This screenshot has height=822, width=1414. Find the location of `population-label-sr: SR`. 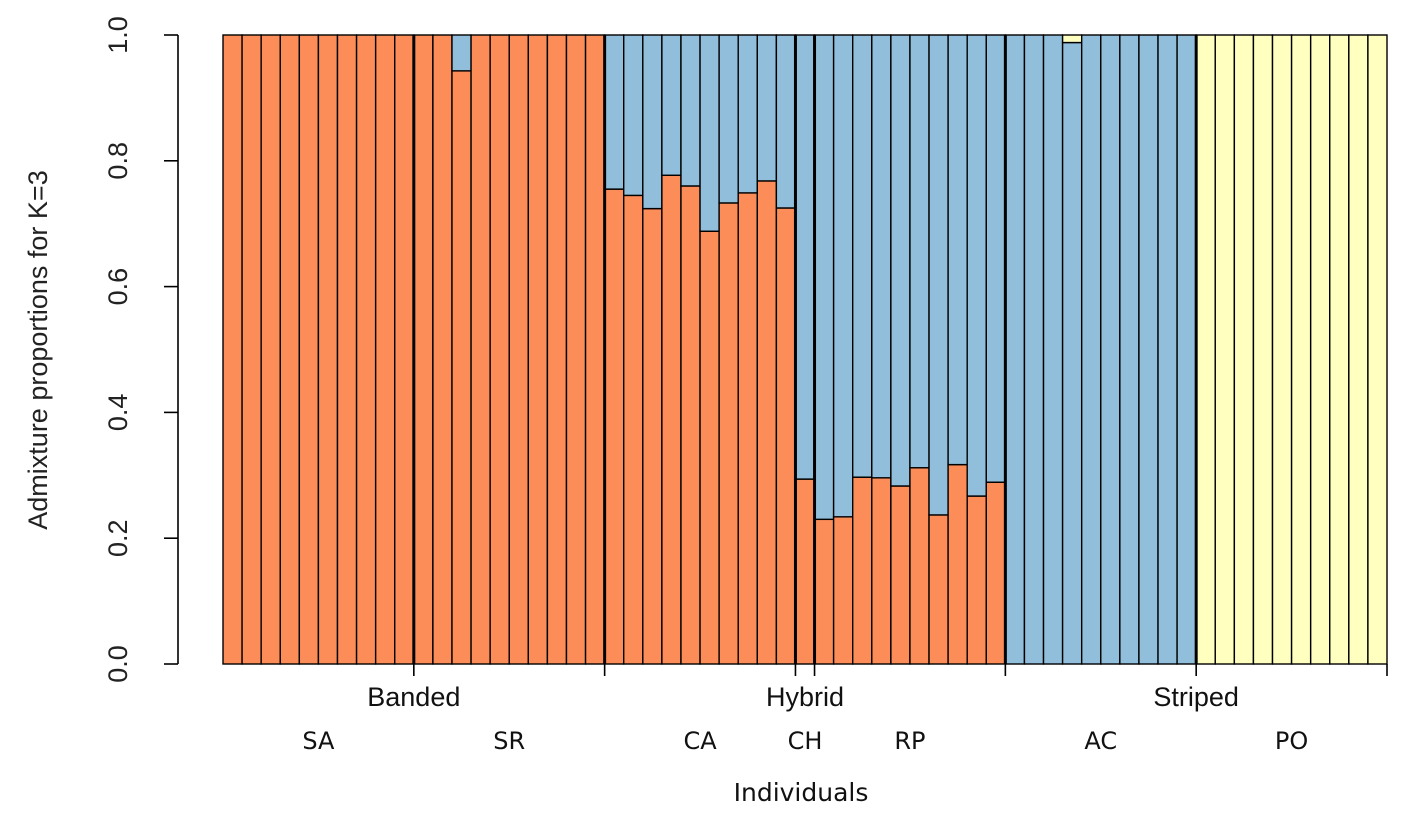

population-label-sr: SR is located at coordinates (509, 741).